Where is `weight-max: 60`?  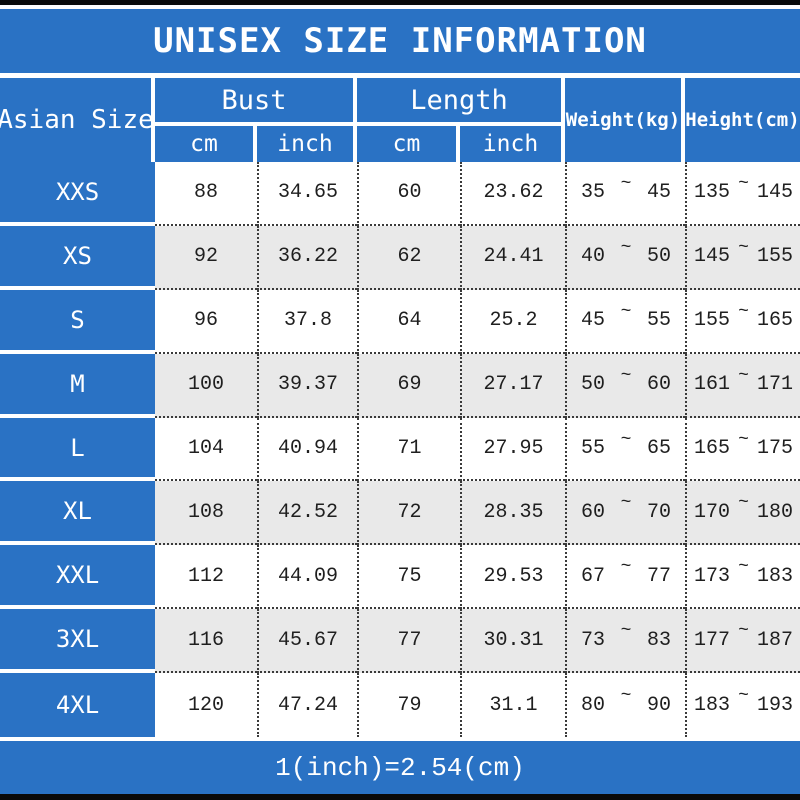 weight-max: 60 is located at coordinates (658, 385).